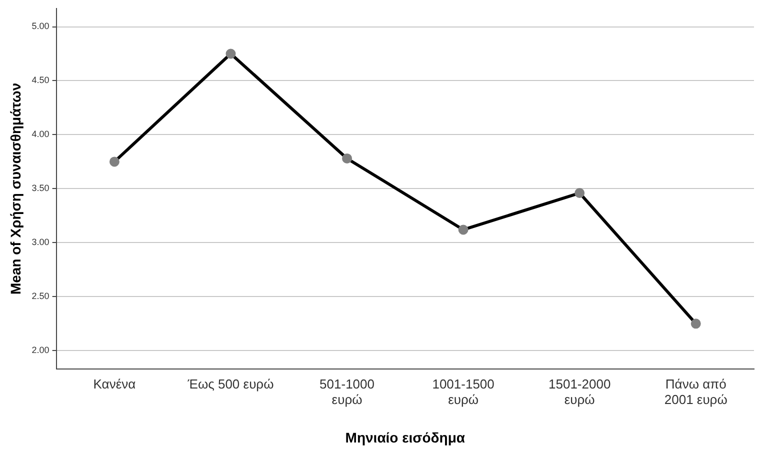 Image resolution: width=764 pixels, height=455 pixels. I want to click on x-tick-label: Έως 500 ευρώ, so click(230, 384).